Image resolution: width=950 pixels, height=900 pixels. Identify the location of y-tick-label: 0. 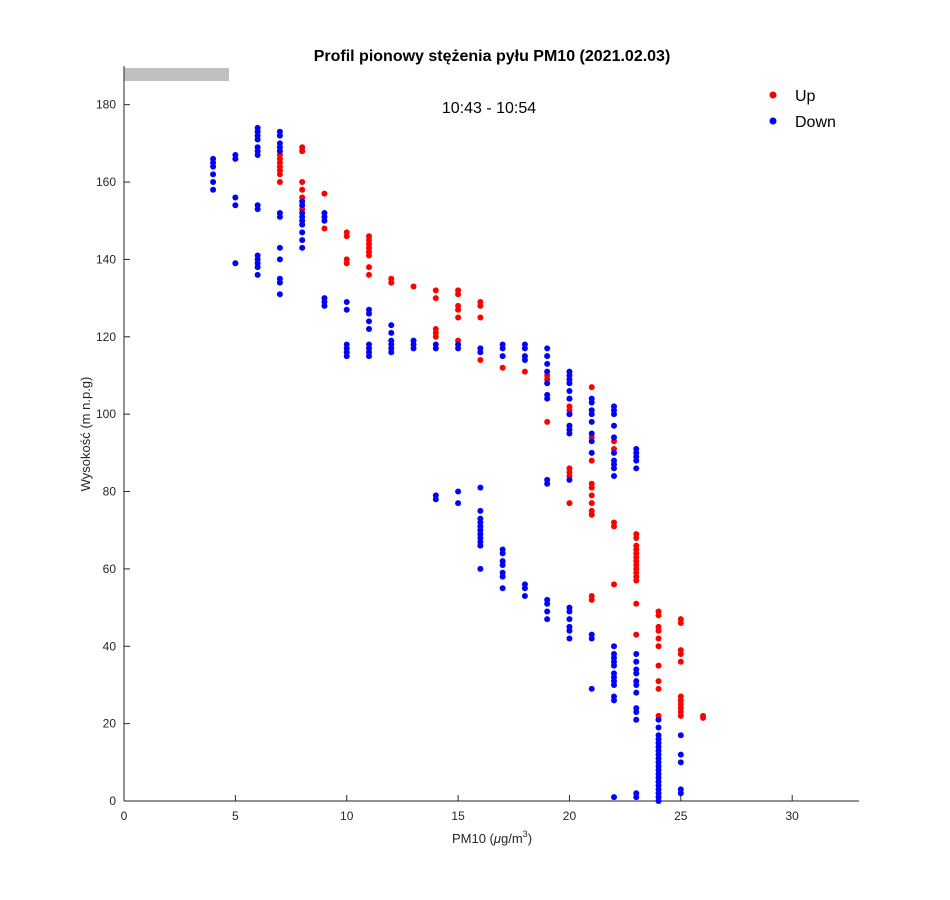
(112, 801).